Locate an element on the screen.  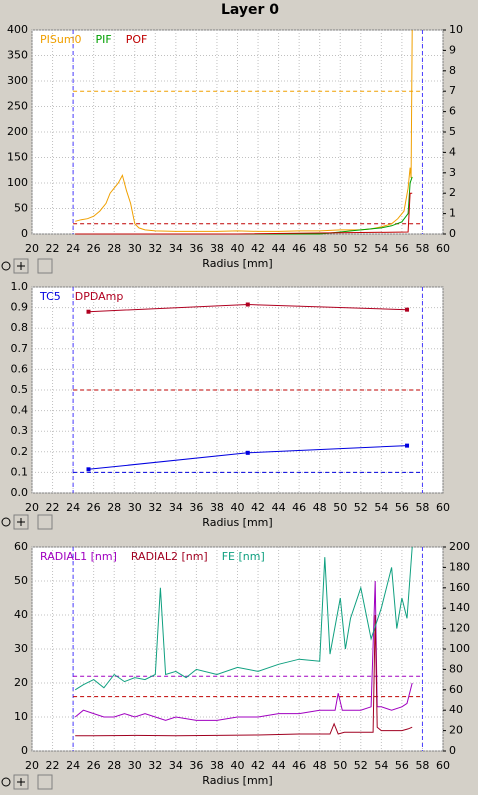
y-tick-label: 300 is located at coordinates (17, 80).